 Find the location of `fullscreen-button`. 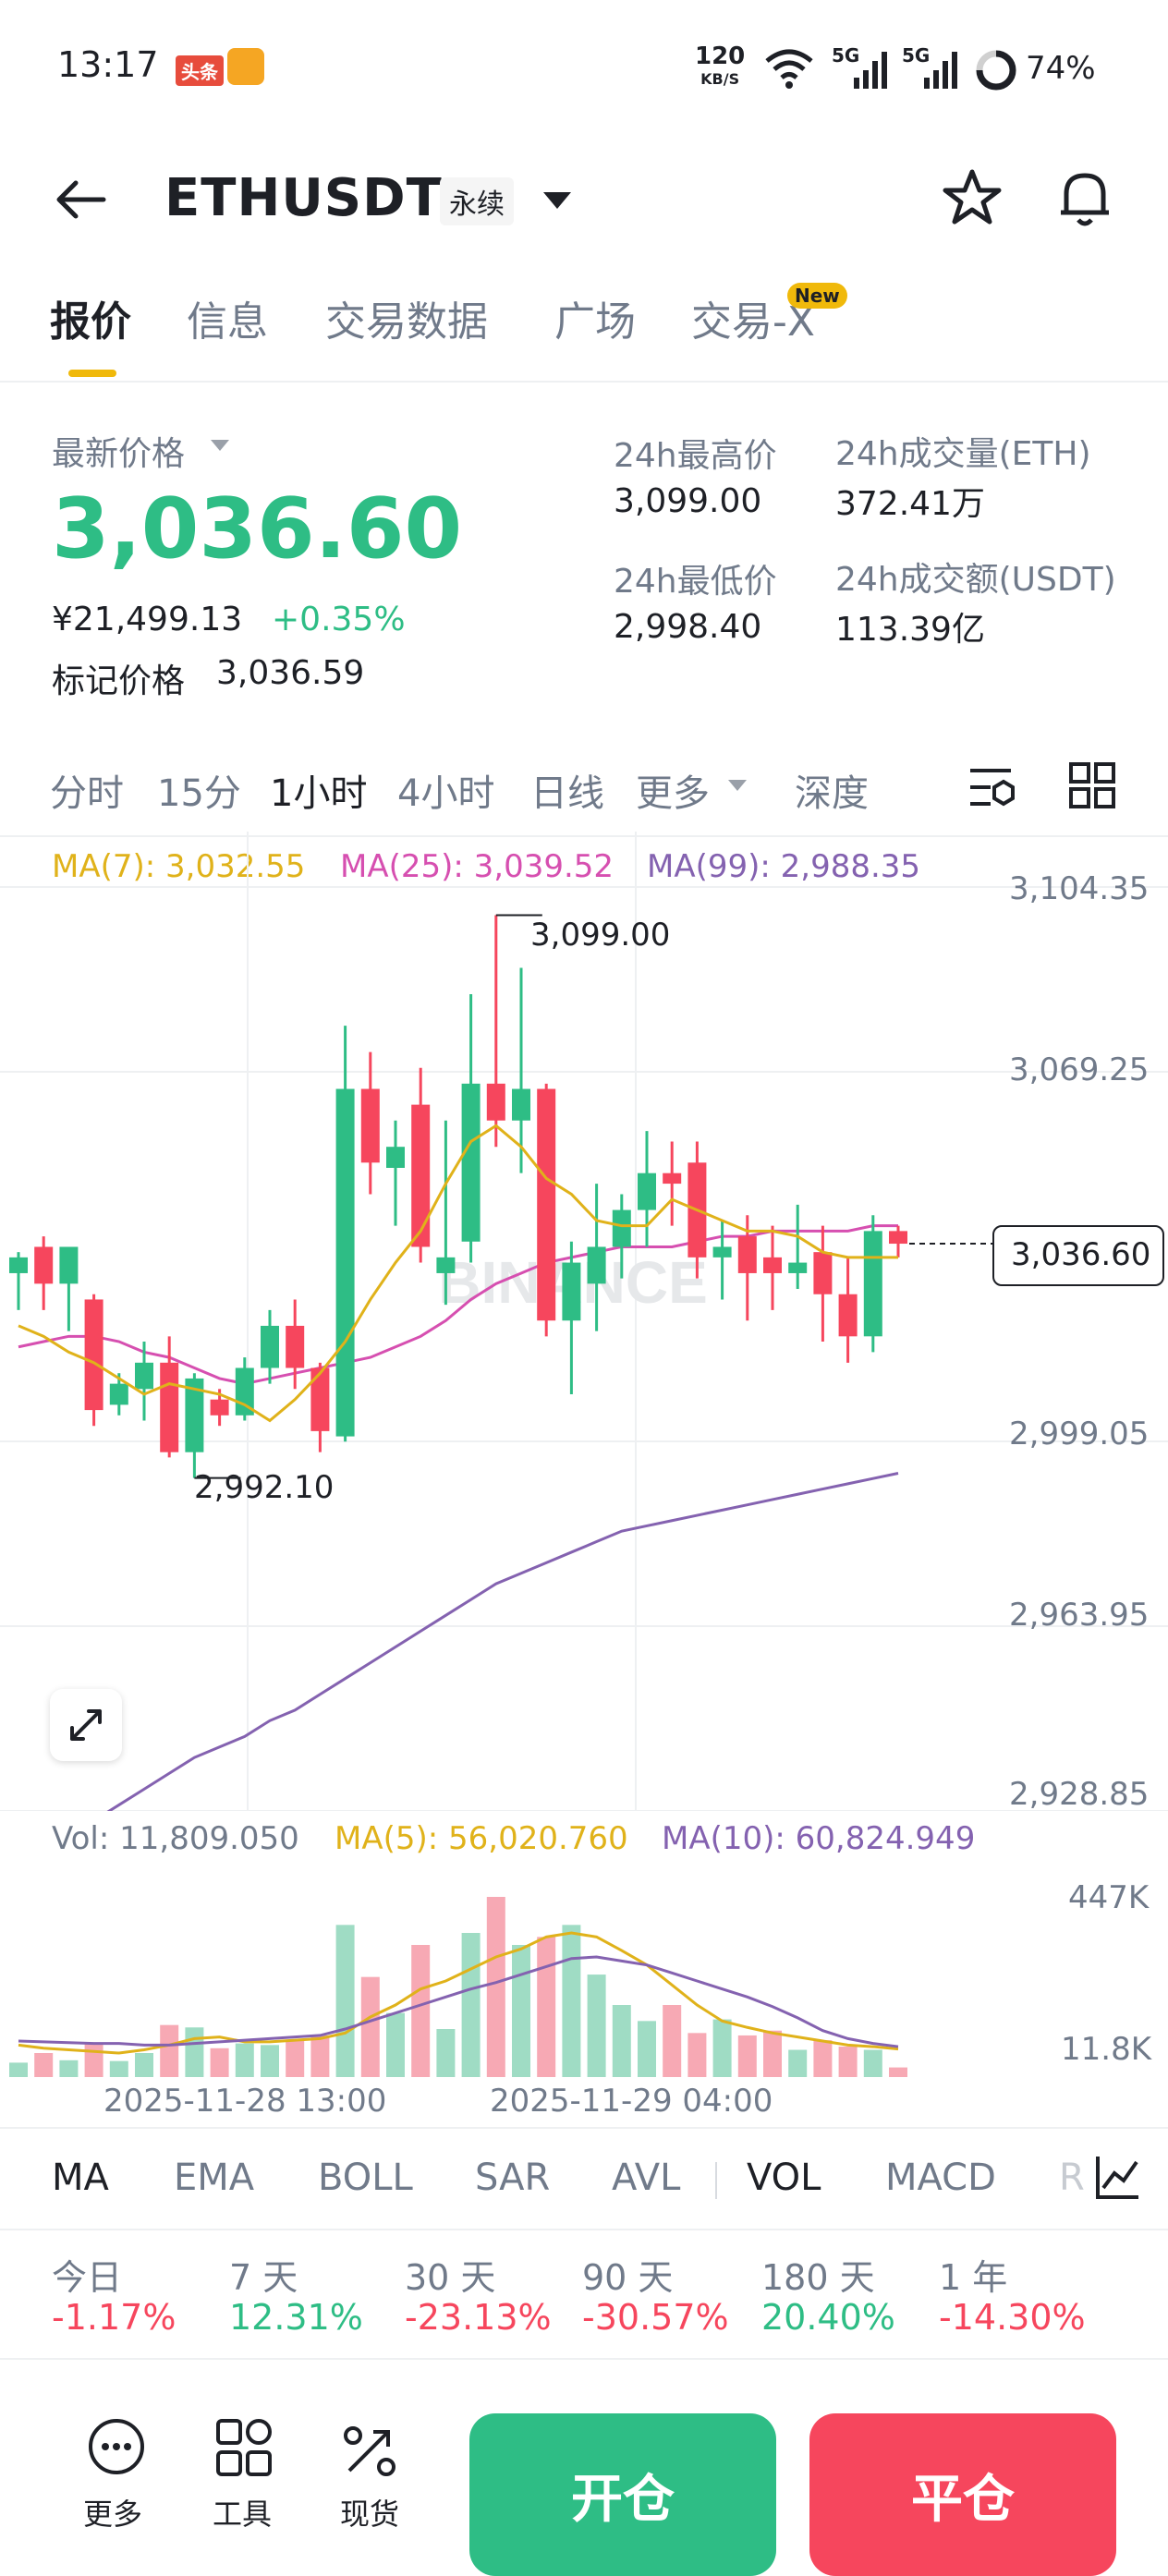

fullscreen-button is located at coordinates (86, 1725).